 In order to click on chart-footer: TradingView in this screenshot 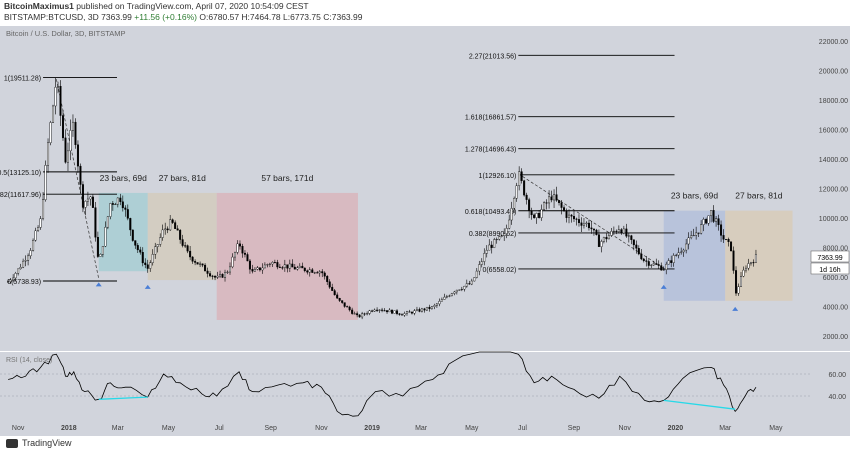, I will do `click(425, 444)`.